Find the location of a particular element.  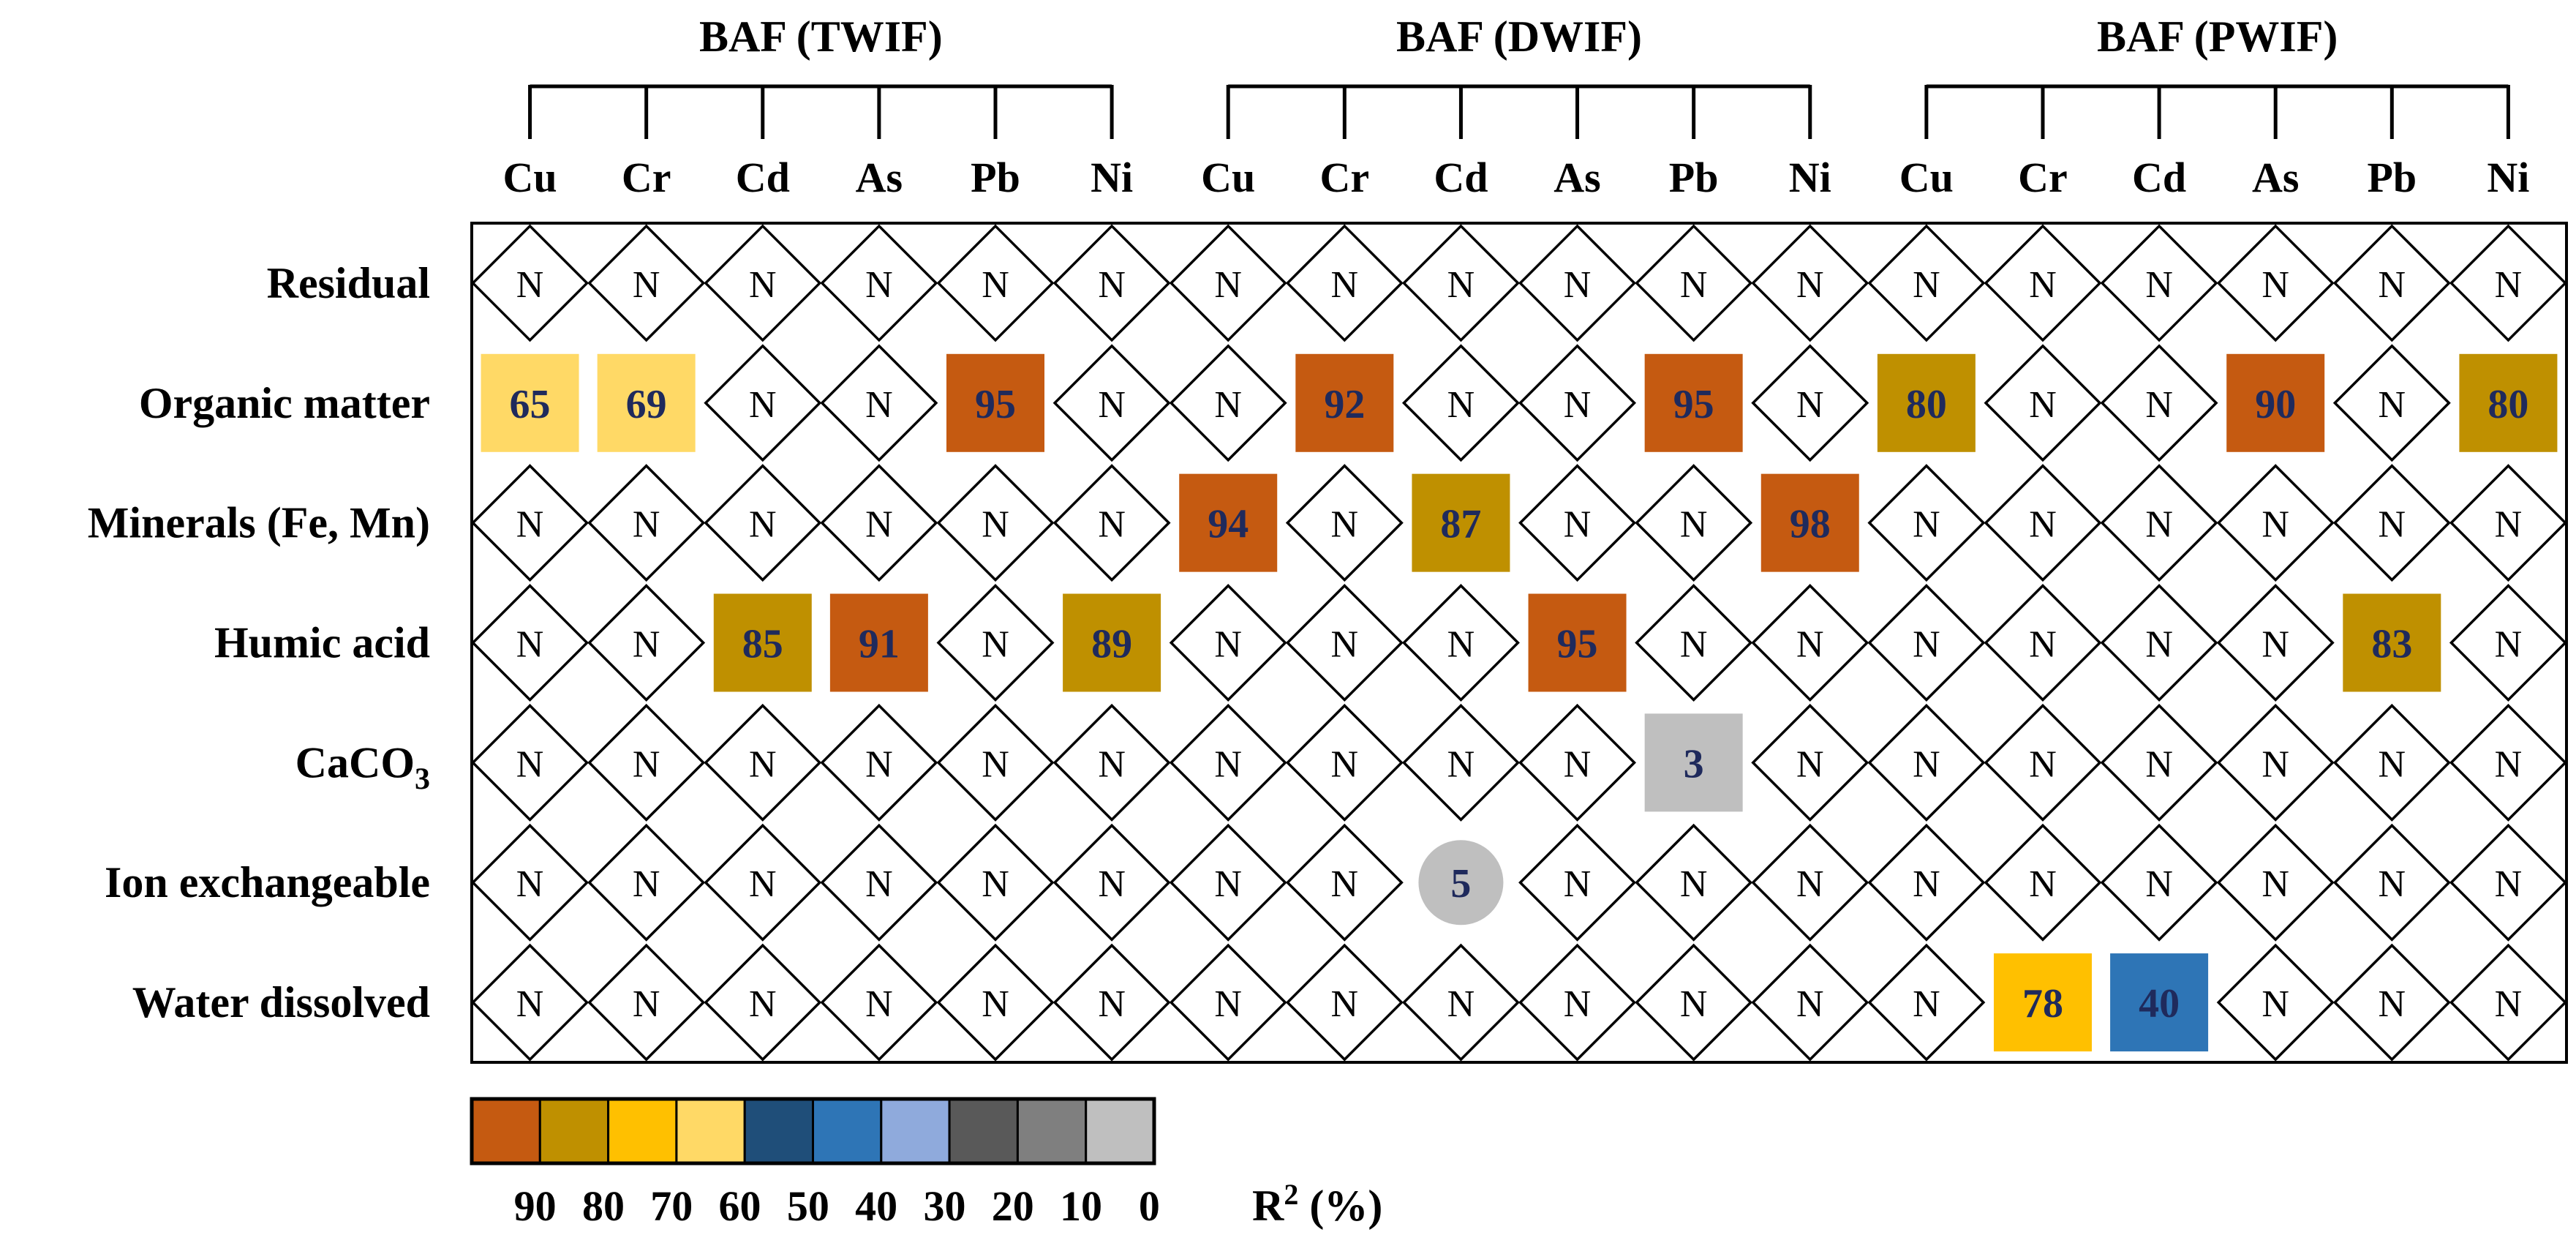

legend-title-main: R is located at coordinates (1268, 1206).